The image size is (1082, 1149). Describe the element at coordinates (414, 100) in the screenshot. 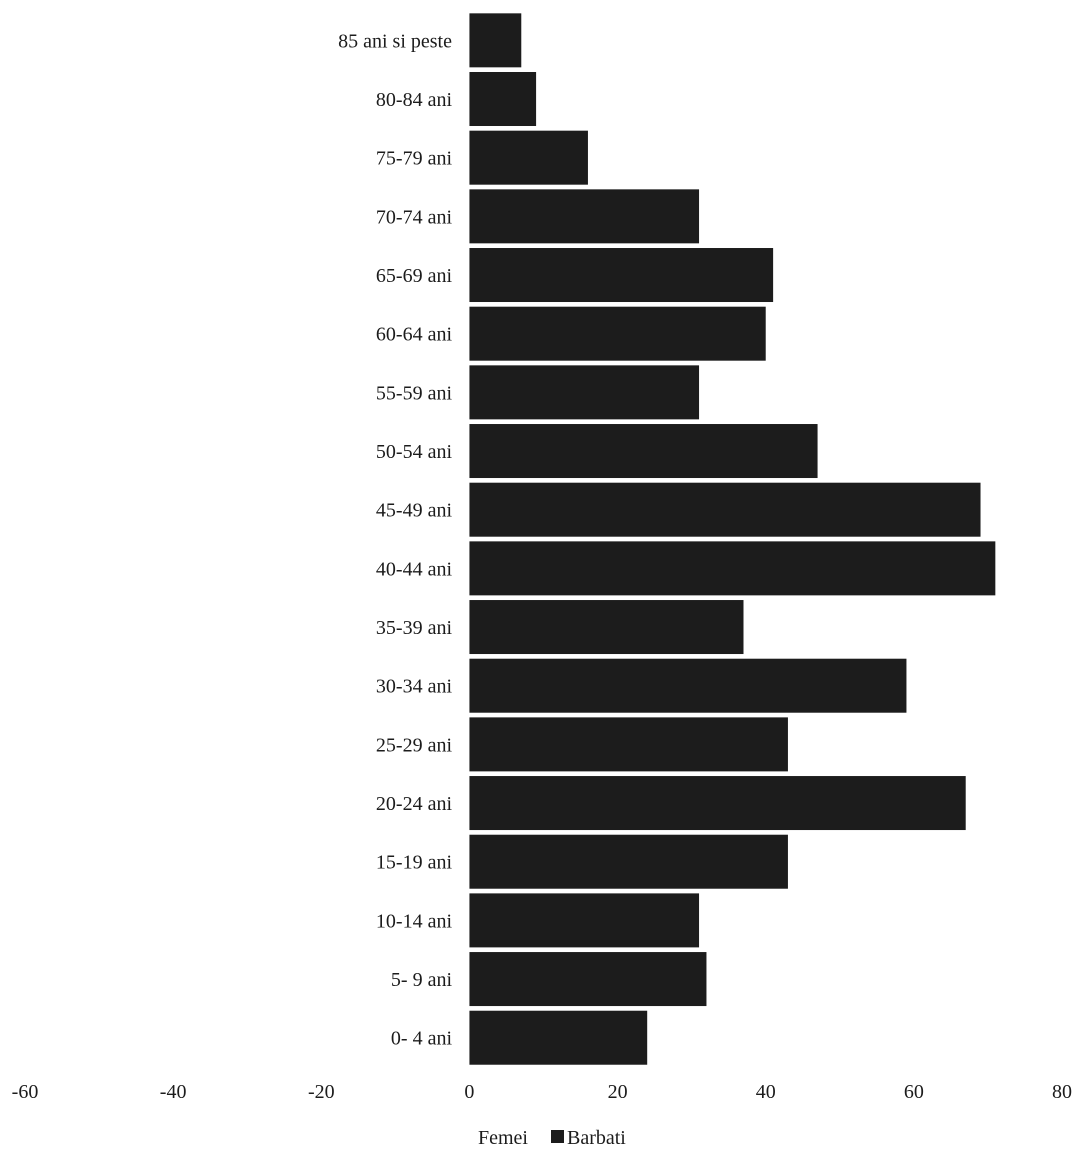

I see `category-label: 80-84 ani` at that location.